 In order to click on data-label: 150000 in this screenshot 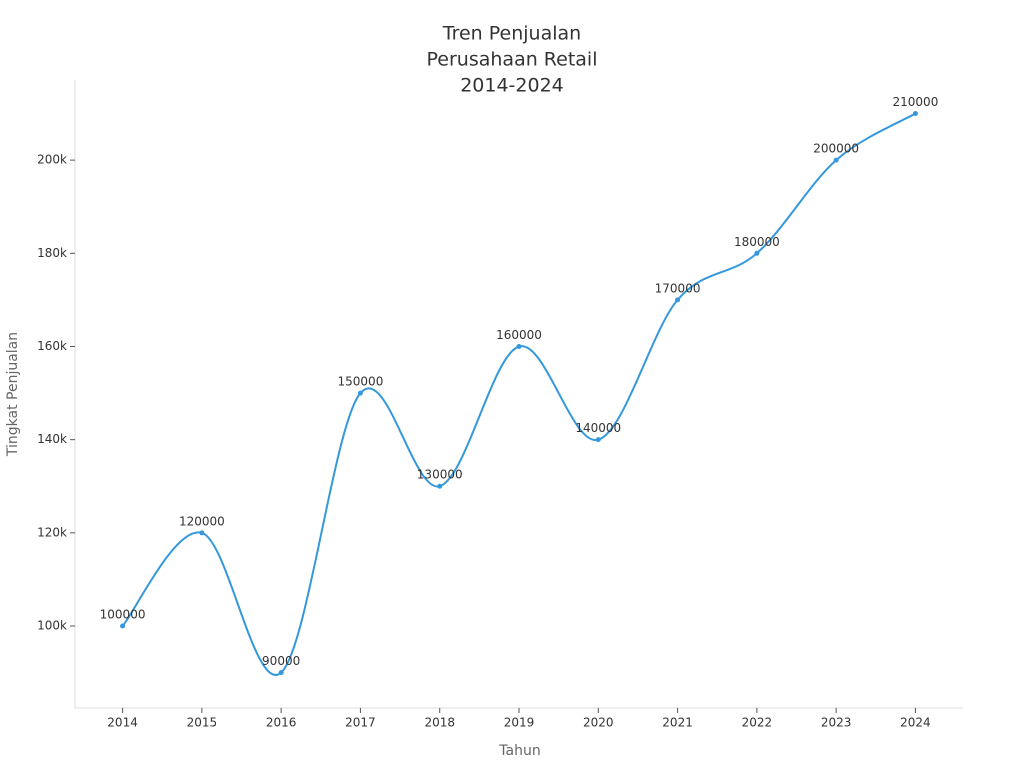, I will do `click(361, 382)`.